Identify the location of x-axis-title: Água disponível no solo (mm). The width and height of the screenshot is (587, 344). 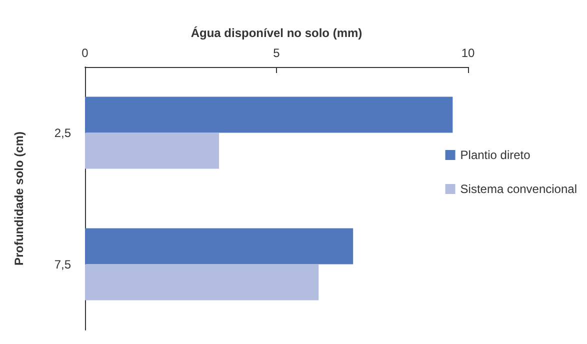
(276, 33).